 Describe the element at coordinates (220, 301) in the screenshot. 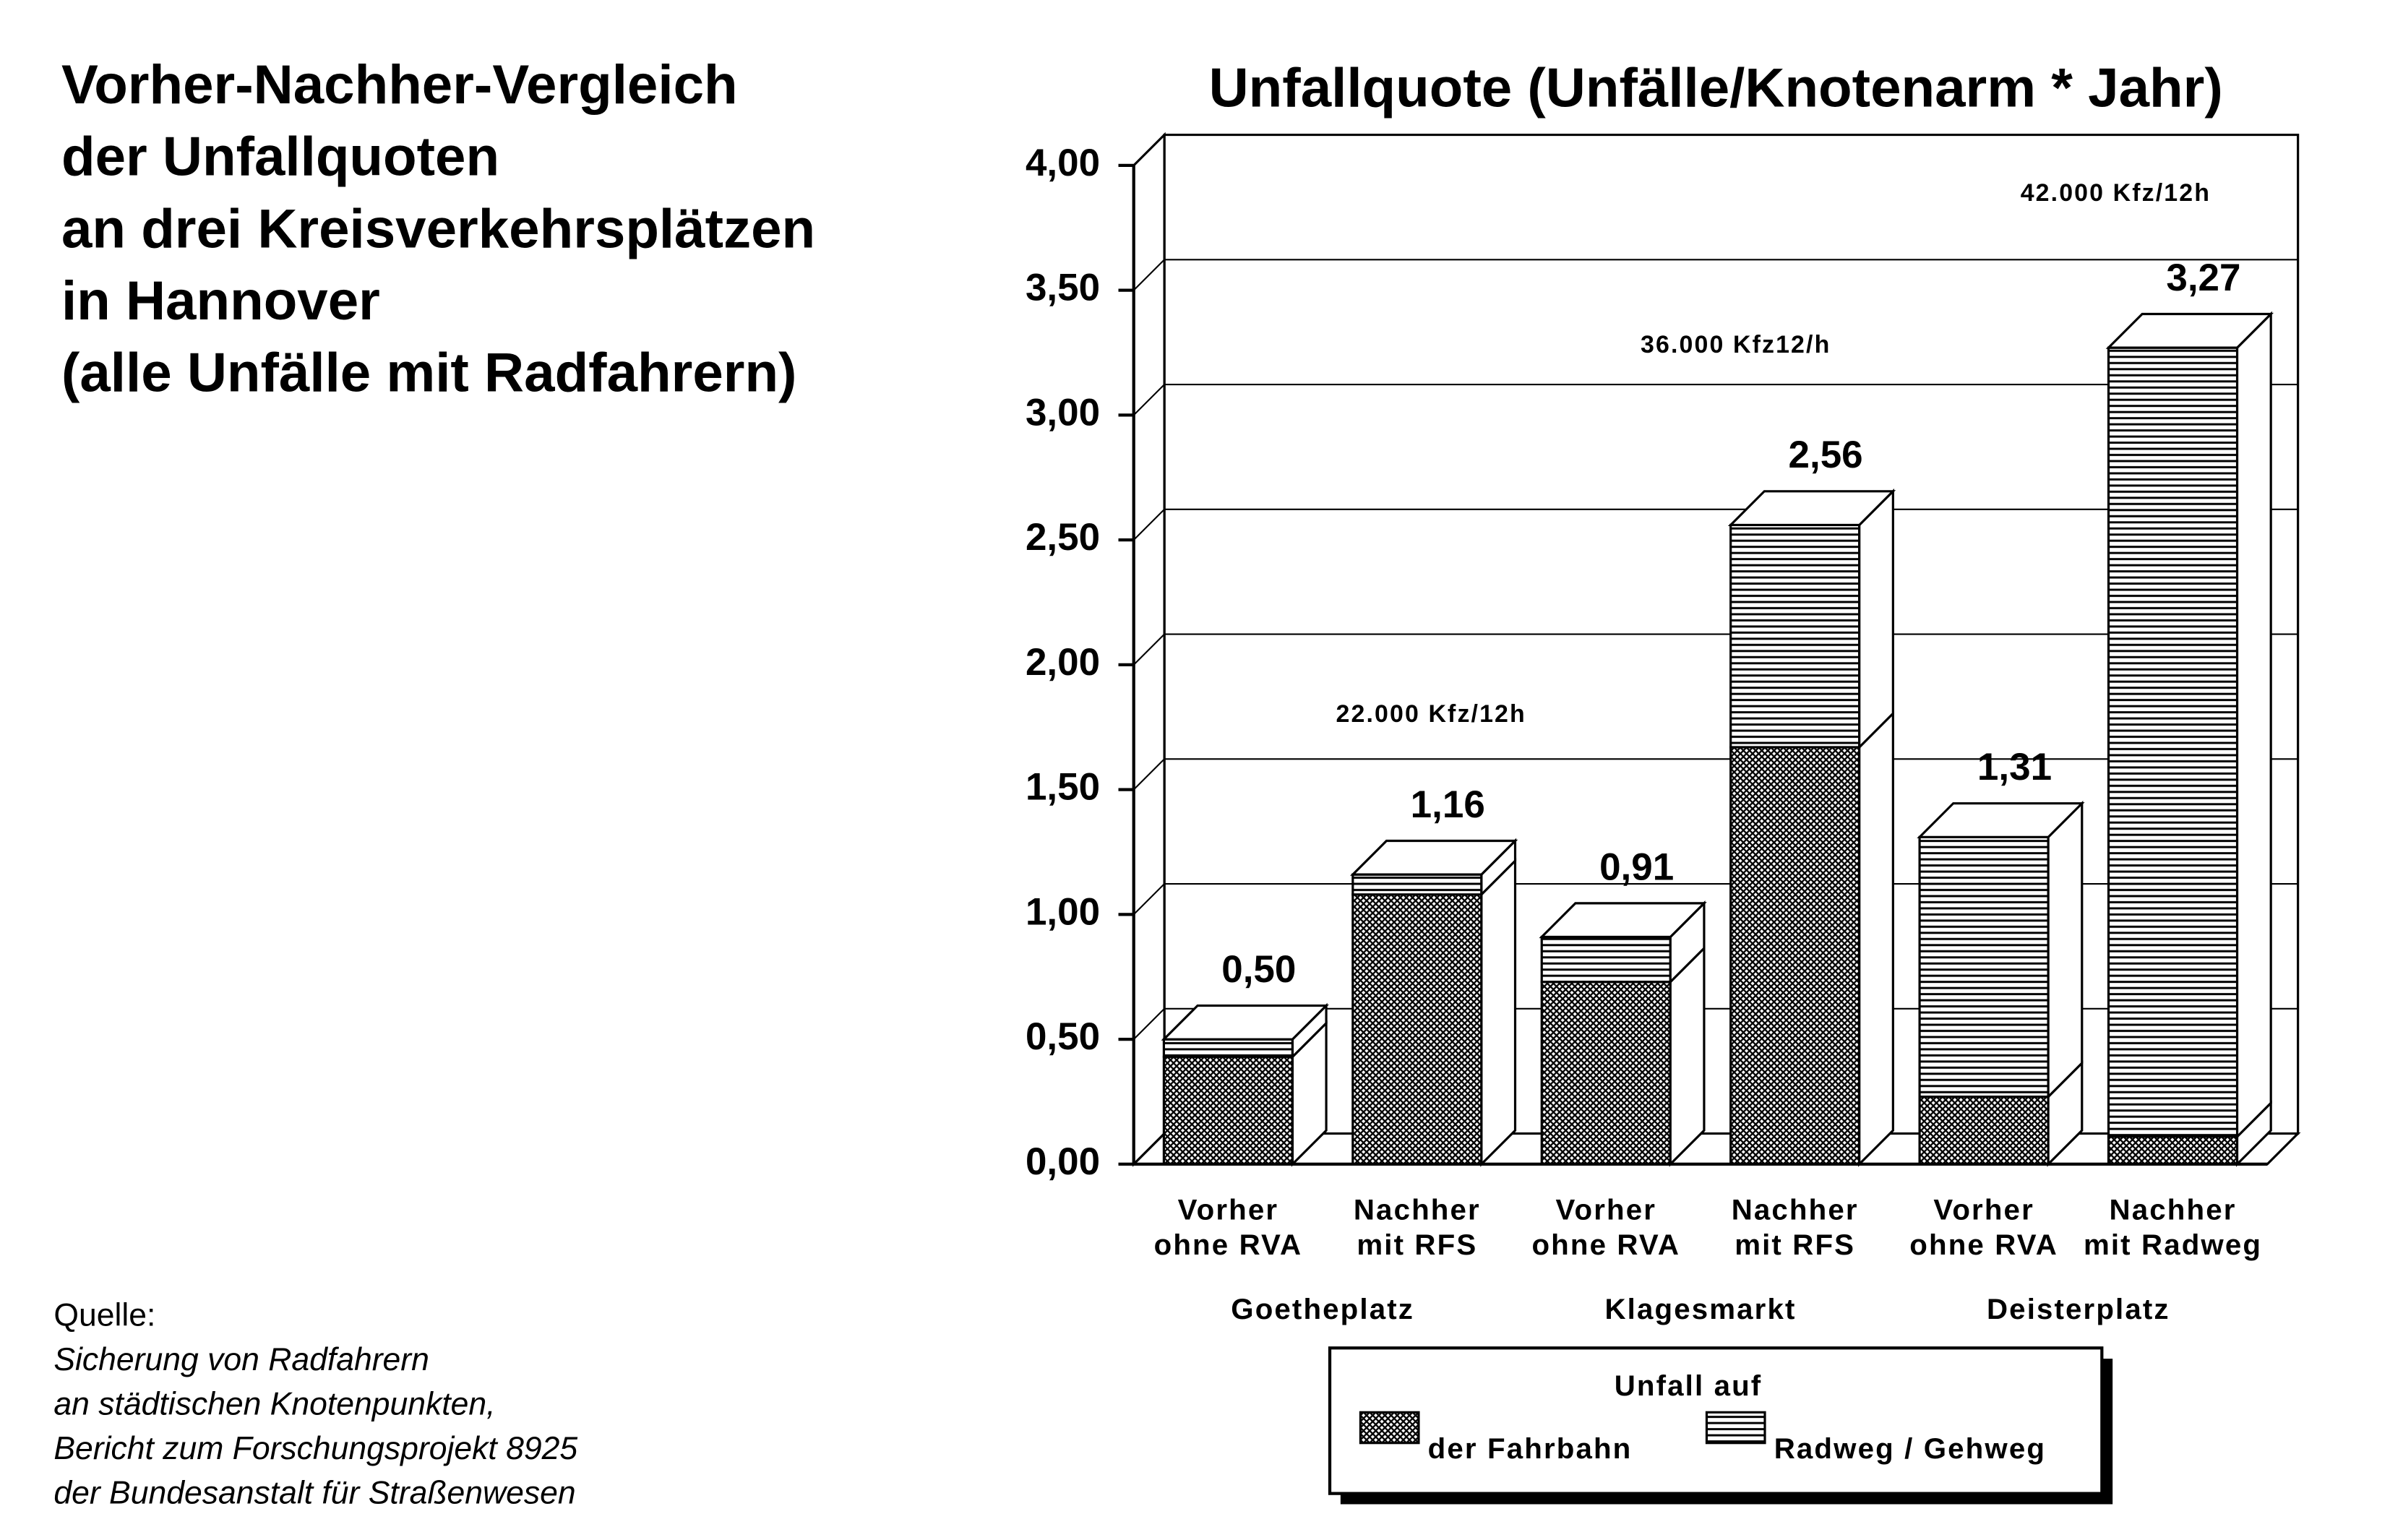

I see `heading-line: in Hannover` at that location.